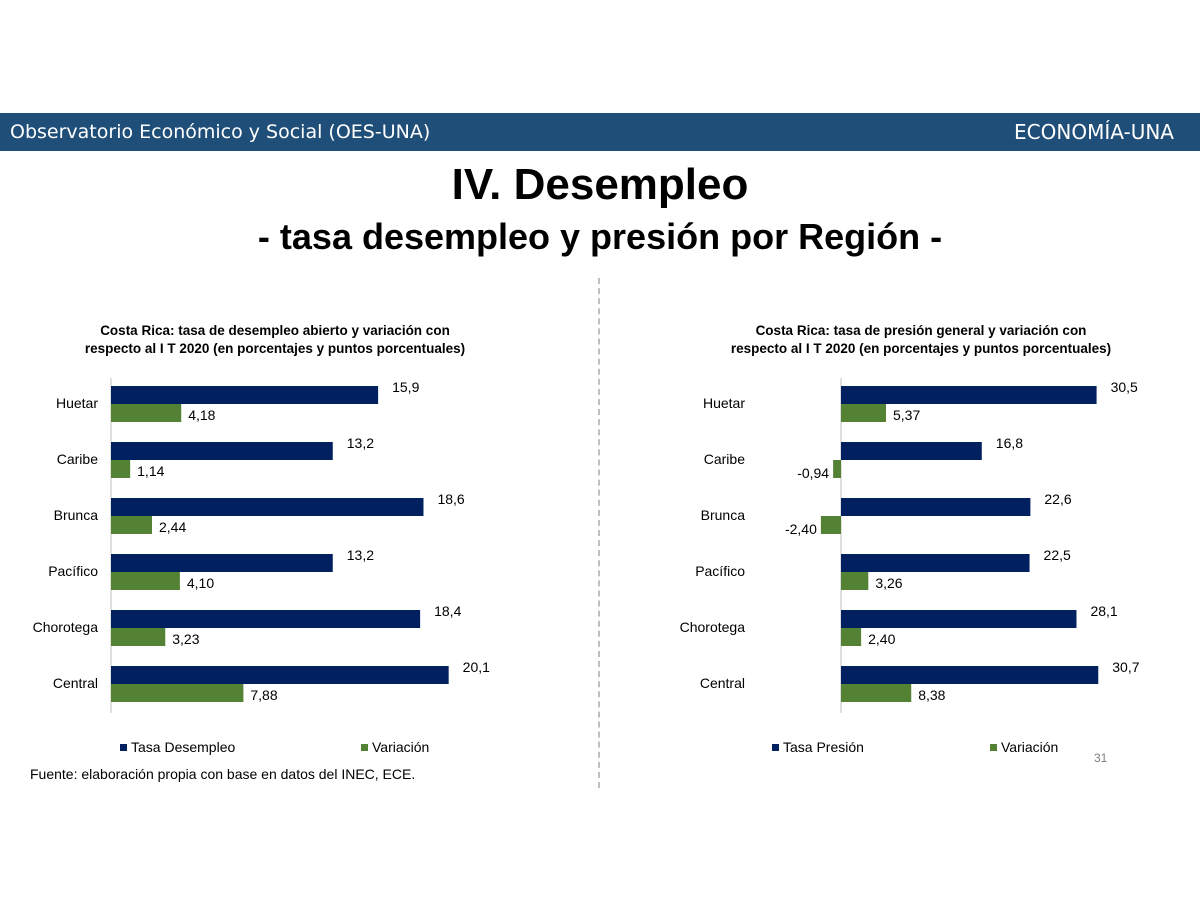  What do you see at coordinates (201, 415) in the screenshot?
I see `data-label: 4,18` at bounding box center [201, 415].